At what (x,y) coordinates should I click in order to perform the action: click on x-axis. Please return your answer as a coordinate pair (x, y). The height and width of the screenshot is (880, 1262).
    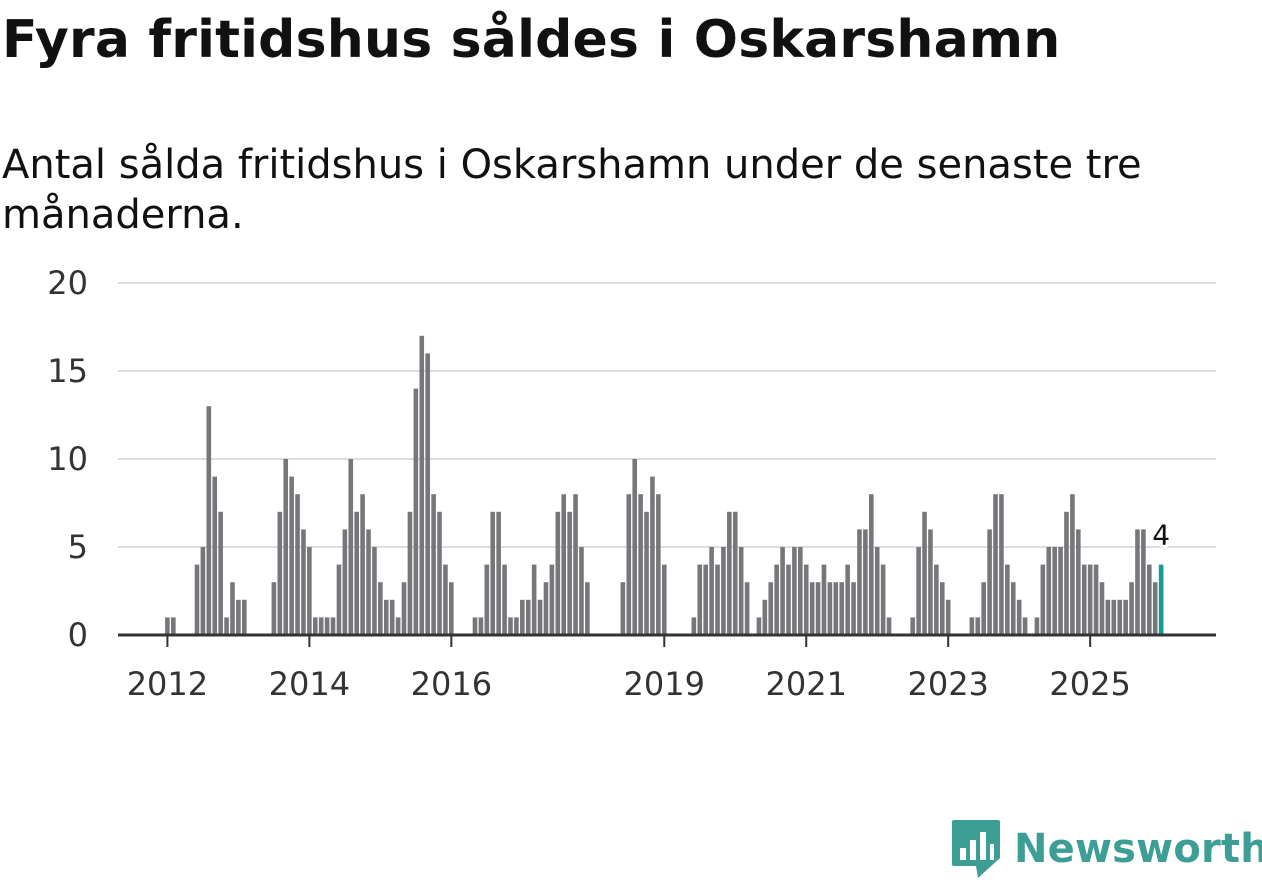
    Looking at the image, I should click on (667, 640).